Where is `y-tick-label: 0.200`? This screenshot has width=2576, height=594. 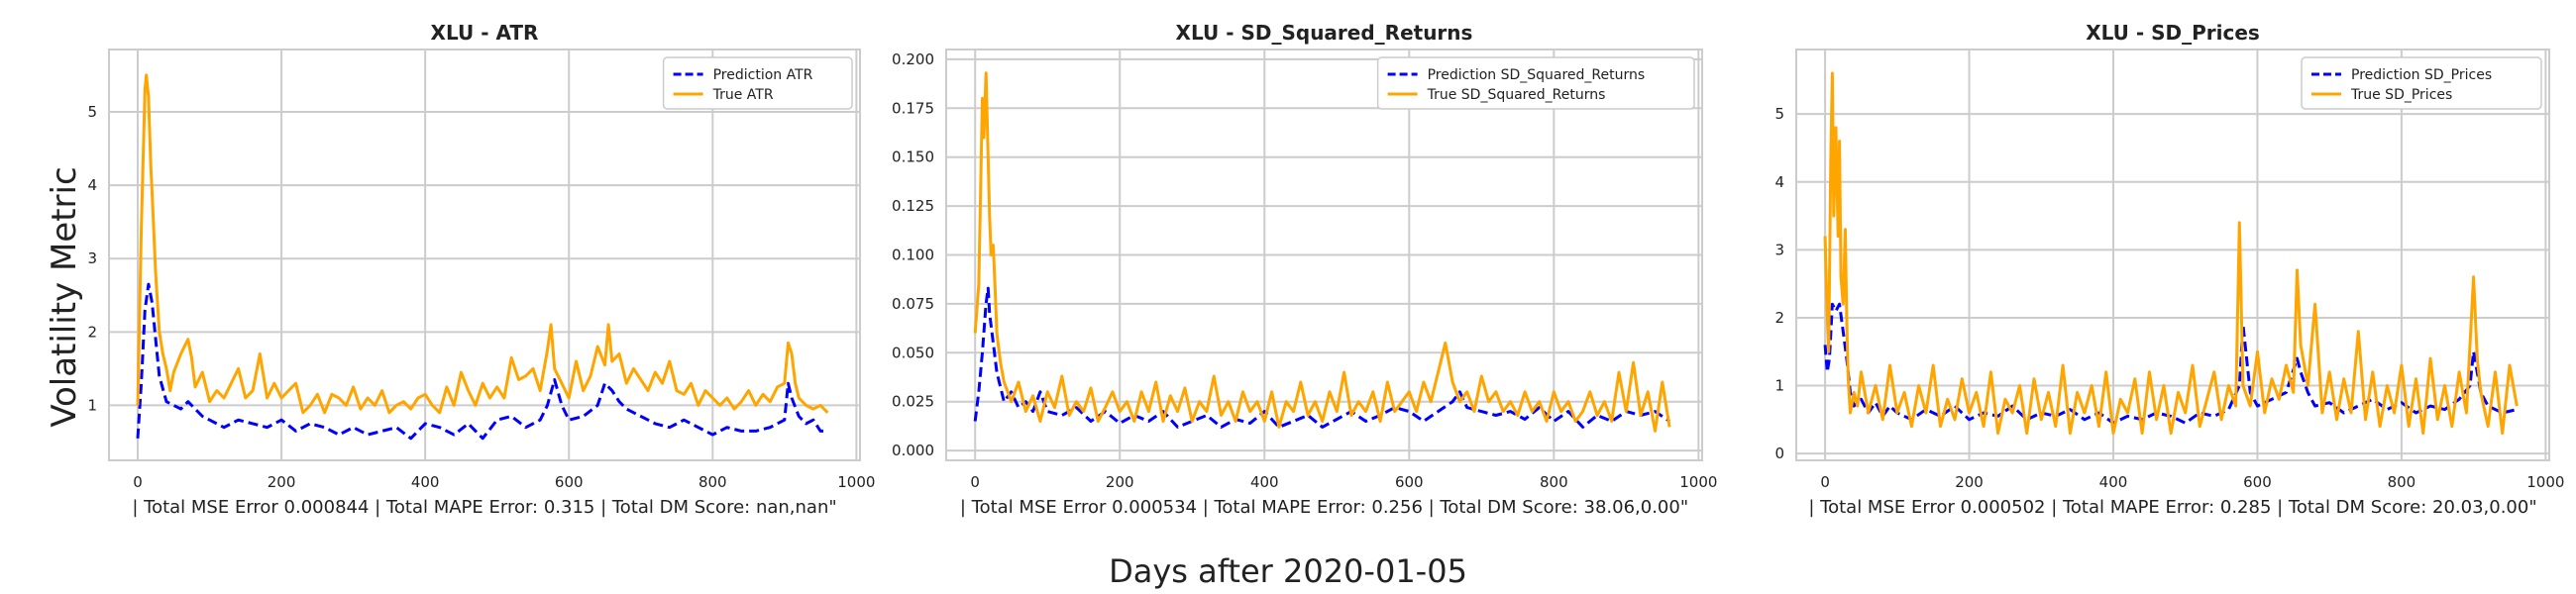 y-tick-label: 0.200 is located at coordinates (913, 59).